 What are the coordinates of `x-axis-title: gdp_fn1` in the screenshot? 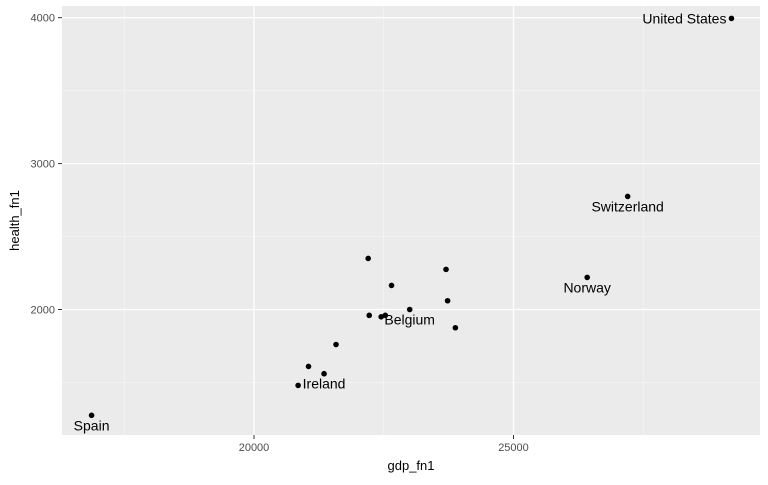 It's located at (411, 465).